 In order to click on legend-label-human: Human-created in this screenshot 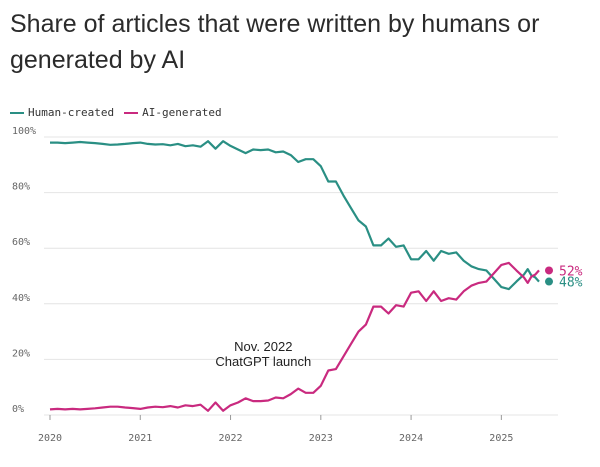, I will do `click(71, 112)`.